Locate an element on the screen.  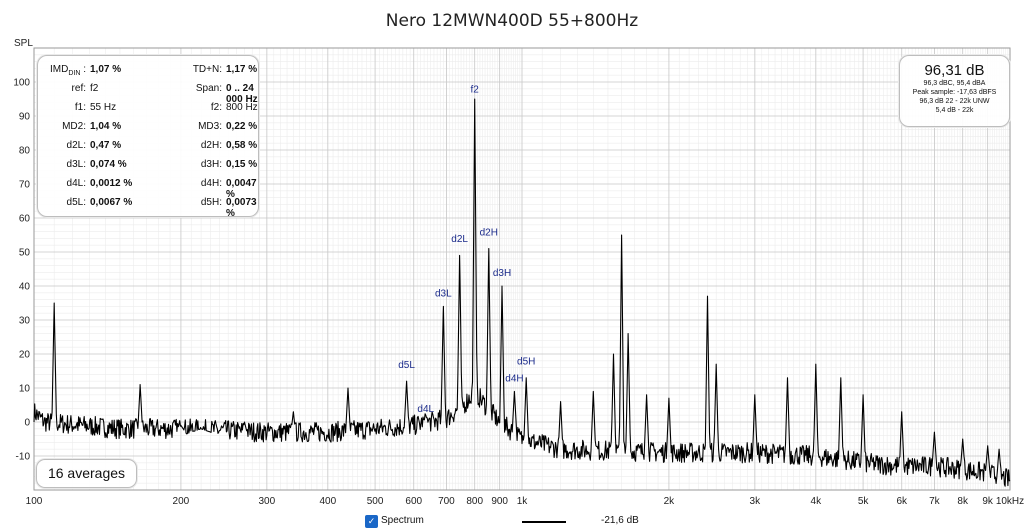
y-tick-label: 100 is located at coordinates (21, 83).